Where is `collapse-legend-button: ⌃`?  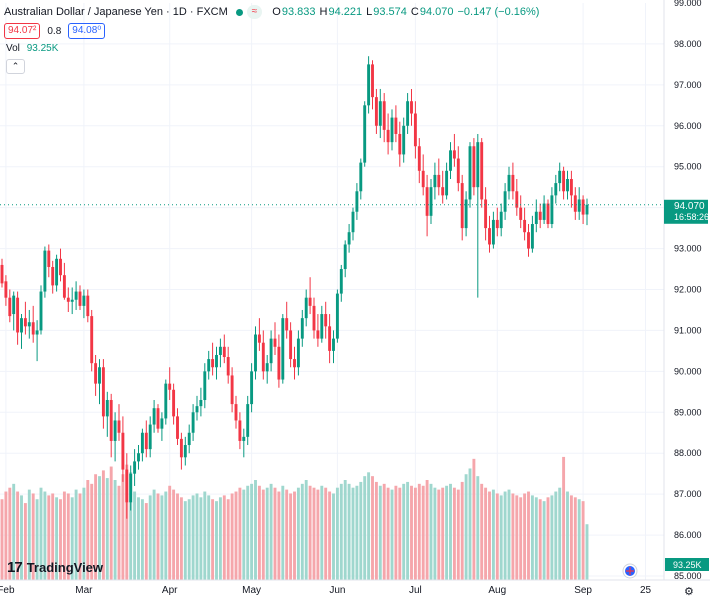
collapse-legend-button: ⌃ is located at coordinates (15, 66).